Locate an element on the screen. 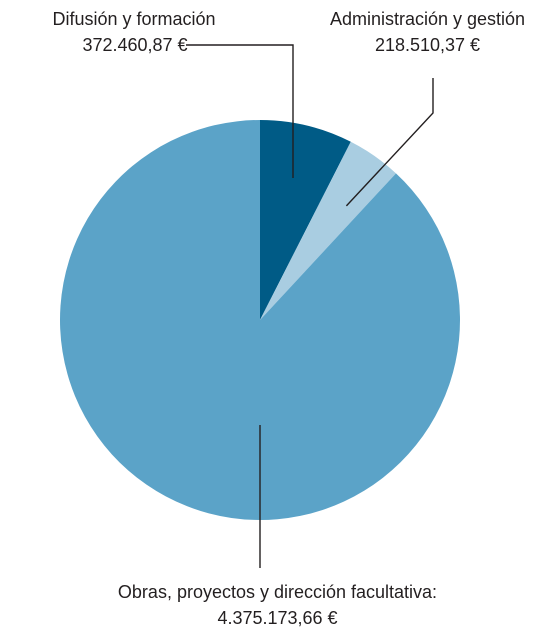 The image size is (555, 635). slice-label-difusion-value: 372.460,87 € is located at coordinates (135, 45).